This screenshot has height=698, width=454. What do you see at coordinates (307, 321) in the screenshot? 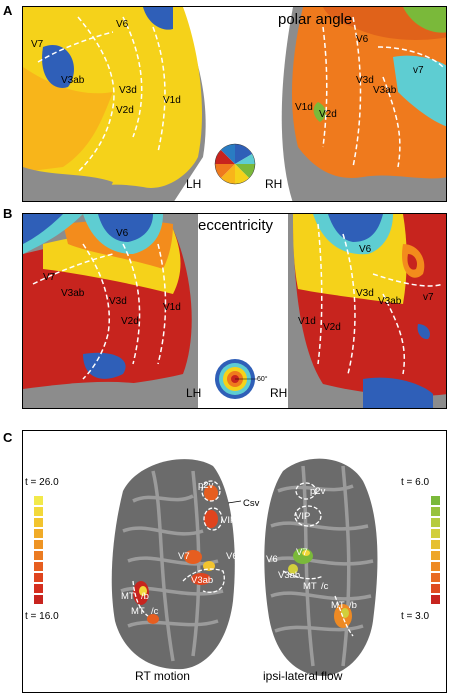
I see `label-v1d-rh-b: V1d` at bounding box center [307, 321].